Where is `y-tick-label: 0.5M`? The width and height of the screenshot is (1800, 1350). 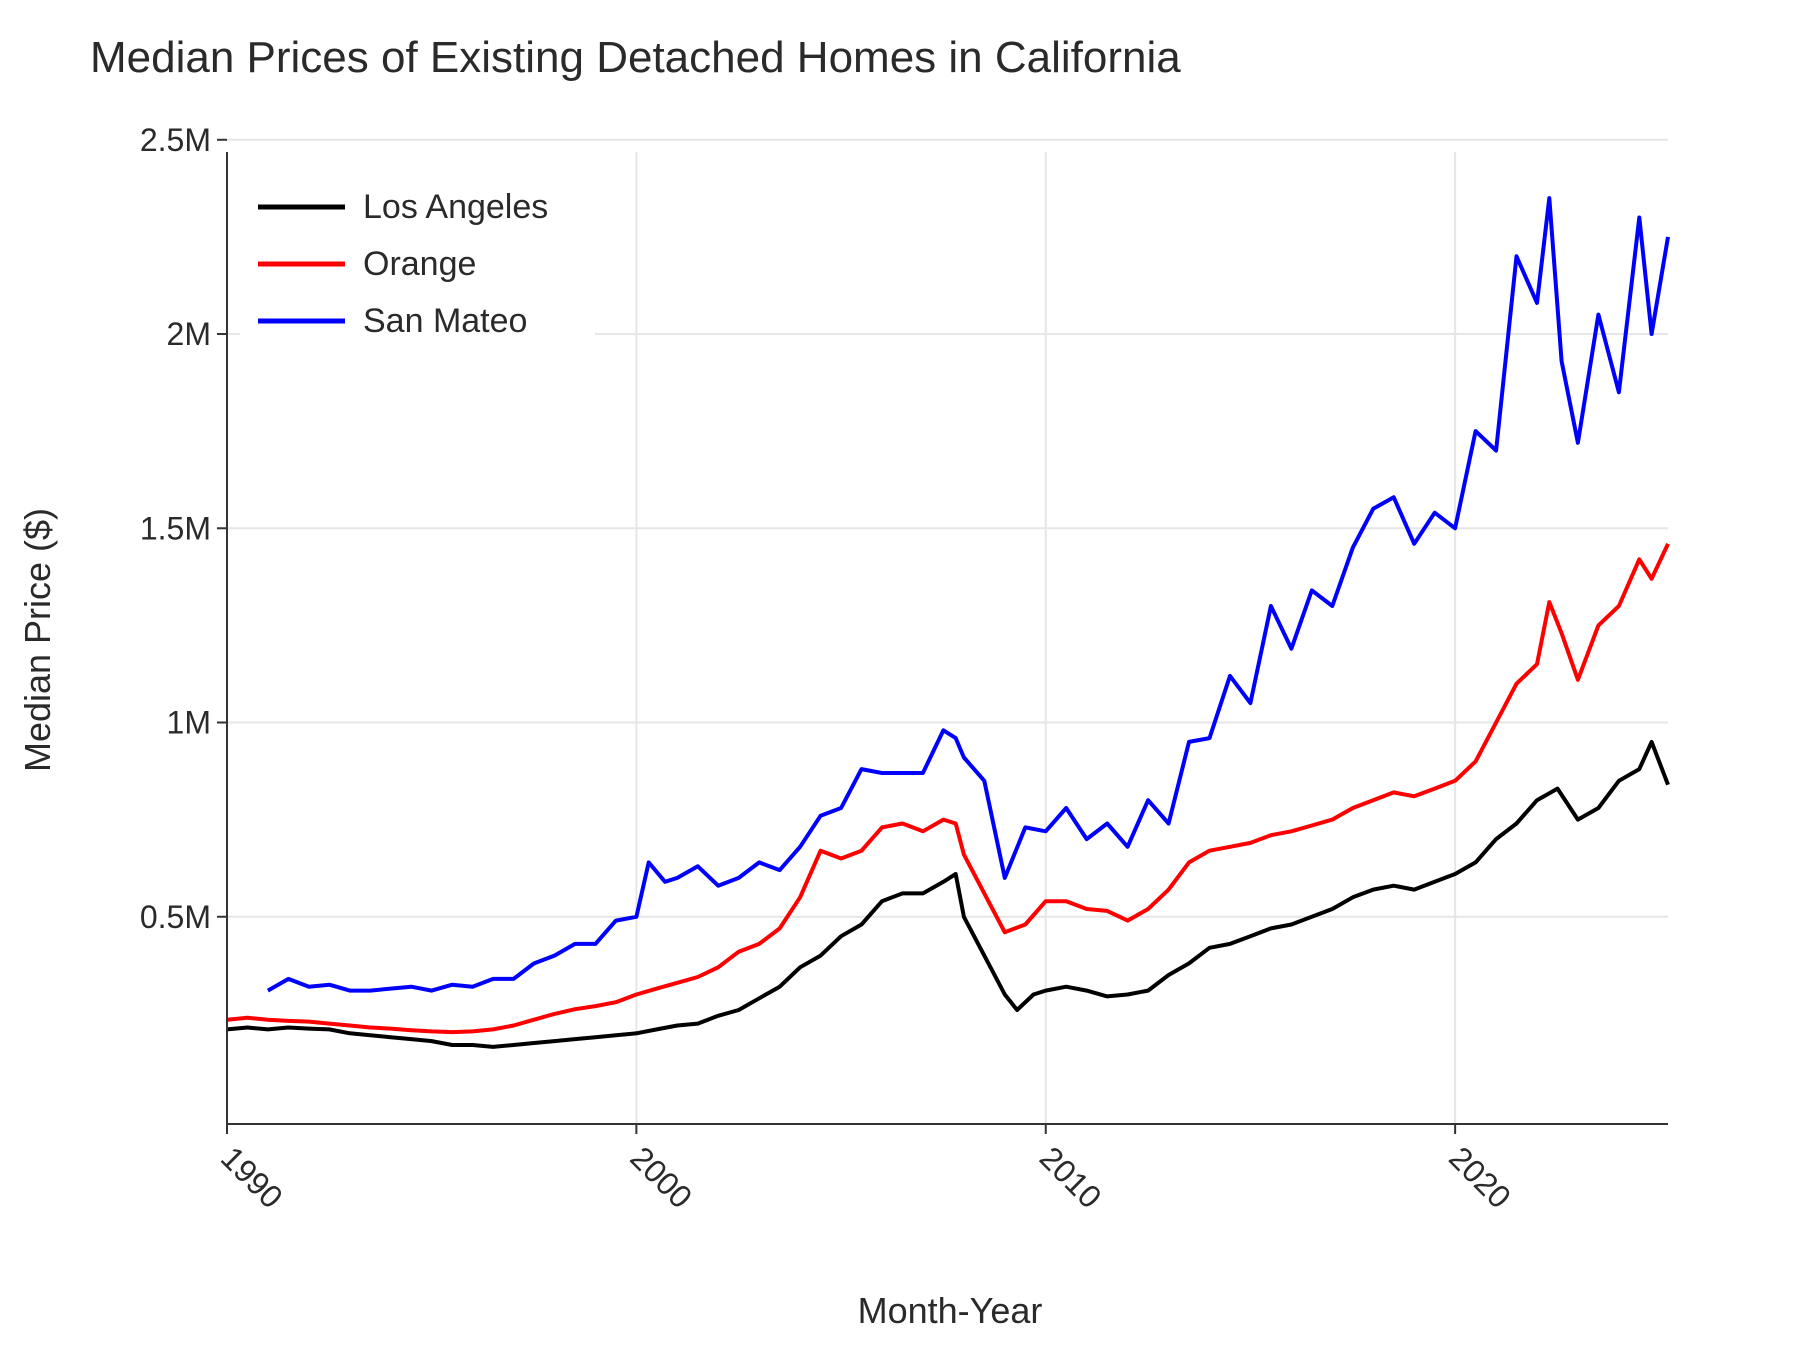 y-tick-label: 0.5M is located at coordinates (175, 917).